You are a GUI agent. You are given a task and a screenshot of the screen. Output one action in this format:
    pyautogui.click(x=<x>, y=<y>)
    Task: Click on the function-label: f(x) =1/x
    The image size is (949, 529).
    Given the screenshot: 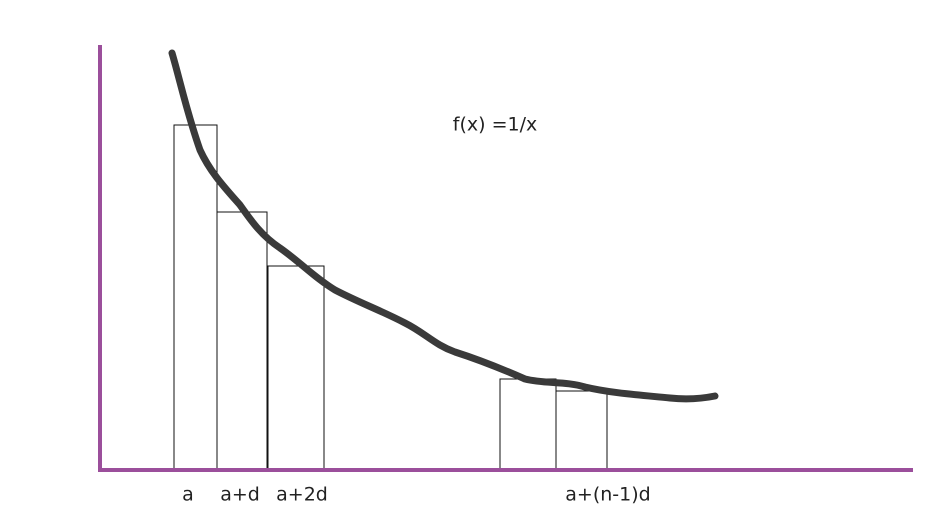 What is the action you would take?
    pyautogui.click(x=495, y=125)
    